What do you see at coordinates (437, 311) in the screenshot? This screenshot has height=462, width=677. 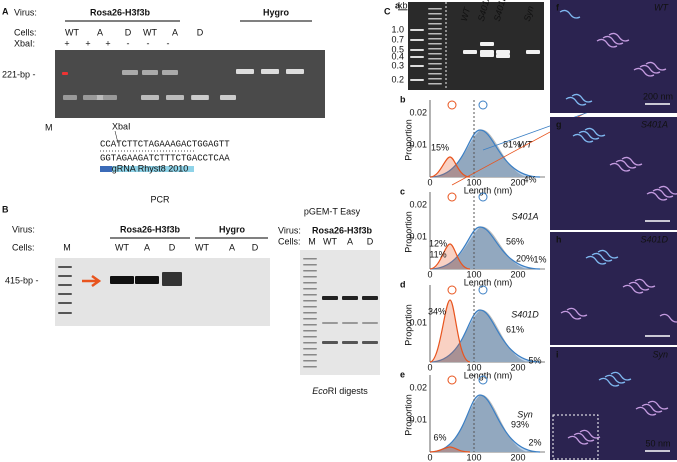 I see `percent-label: 34%` at bounding box center [437, 311].